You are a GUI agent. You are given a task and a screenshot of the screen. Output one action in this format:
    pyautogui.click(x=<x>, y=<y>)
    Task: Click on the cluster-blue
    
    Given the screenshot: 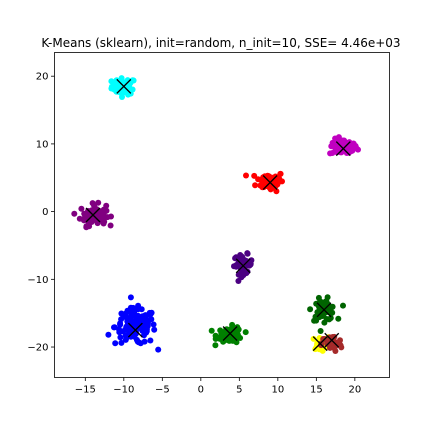 What is the action you would take?
    pyautogui.click(x=133, y=323)
    